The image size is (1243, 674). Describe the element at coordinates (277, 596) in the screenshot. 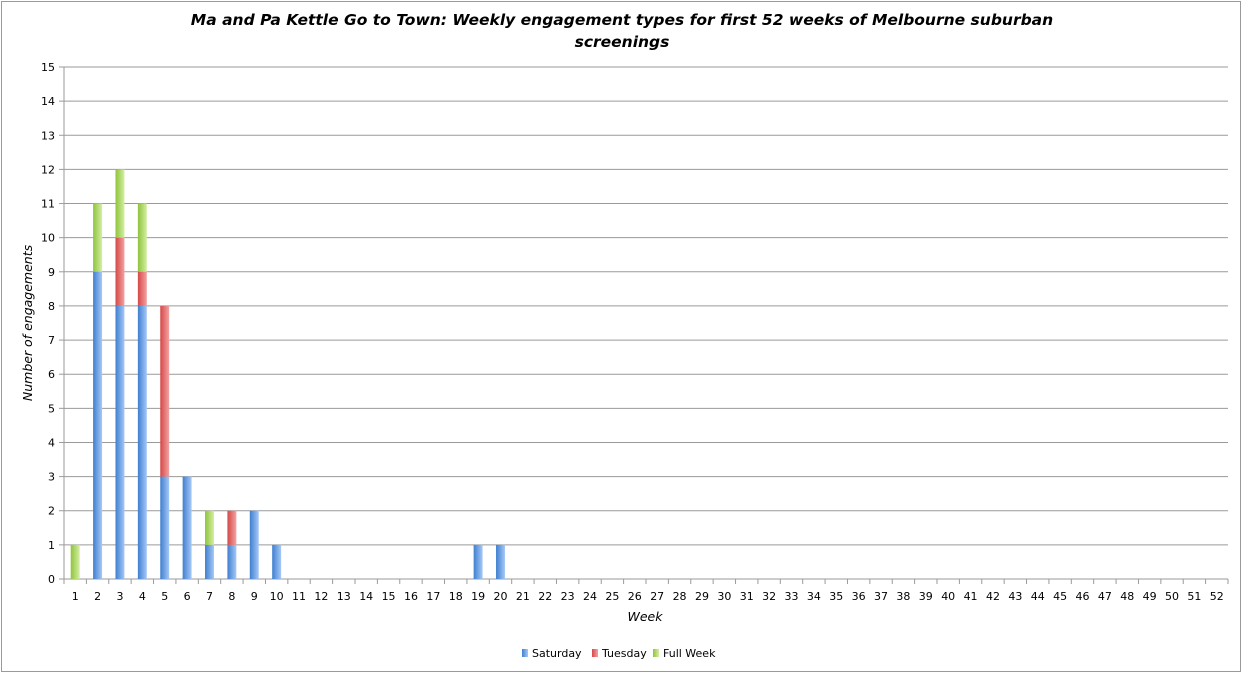

I see `x-tick-label: 10` at that location.